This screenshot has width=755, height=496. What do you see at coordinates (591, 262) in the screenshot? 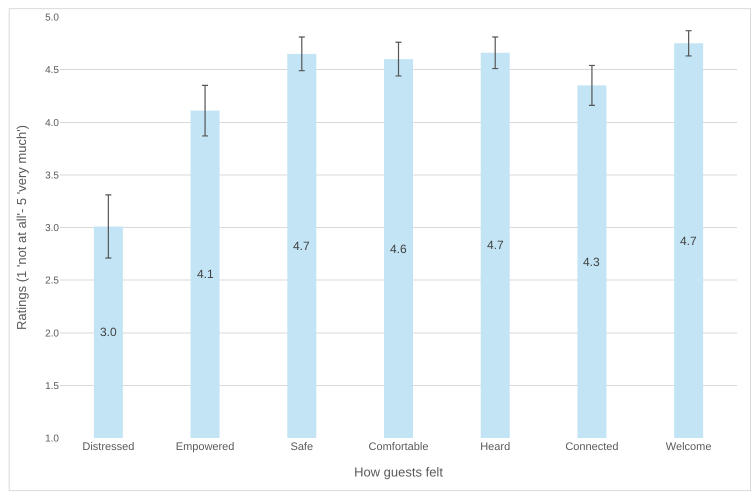
I see `data-label: 4.3` at bounding box center [591, 262].